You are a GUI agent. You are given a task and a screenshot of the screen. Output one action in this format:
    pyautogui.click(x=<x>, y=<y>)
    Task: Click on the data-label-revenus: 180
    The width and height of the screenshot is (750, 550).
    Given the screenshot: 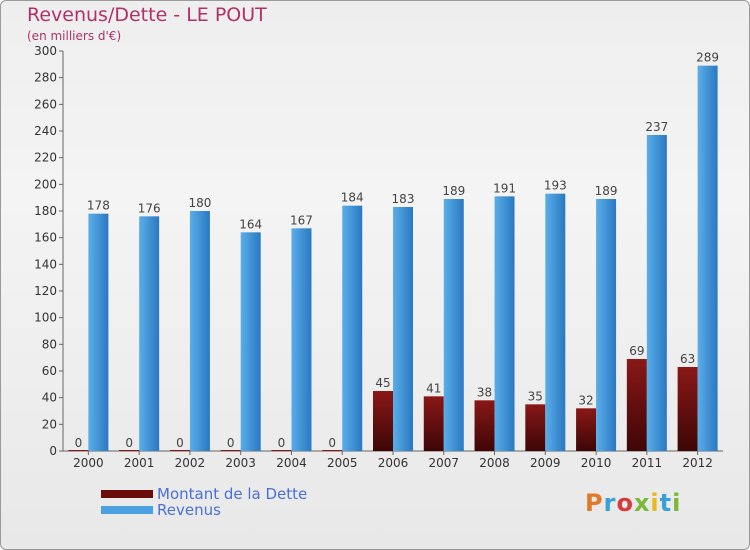 What is the action you would take?
    pyautogui.click(x=199, y=203)
    